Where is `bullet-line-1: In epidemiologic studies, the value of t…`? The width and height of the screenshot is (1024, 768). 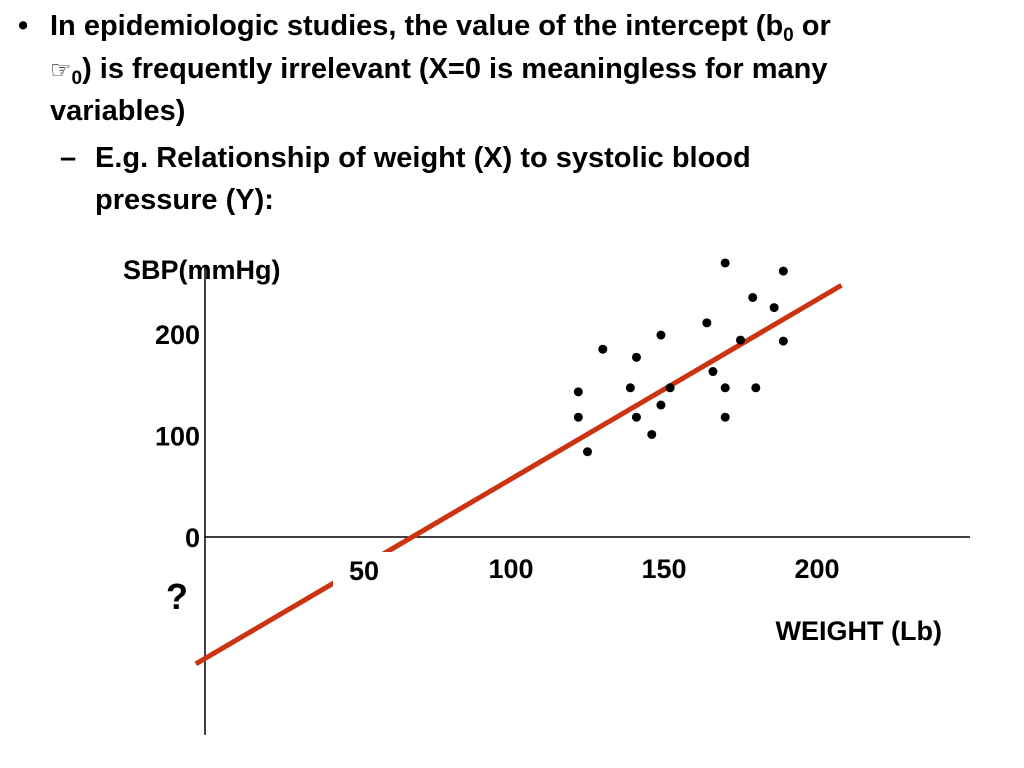 bullet-line-1: In epidemiologic studies, the value of t… is located at coordinates (440, 28).